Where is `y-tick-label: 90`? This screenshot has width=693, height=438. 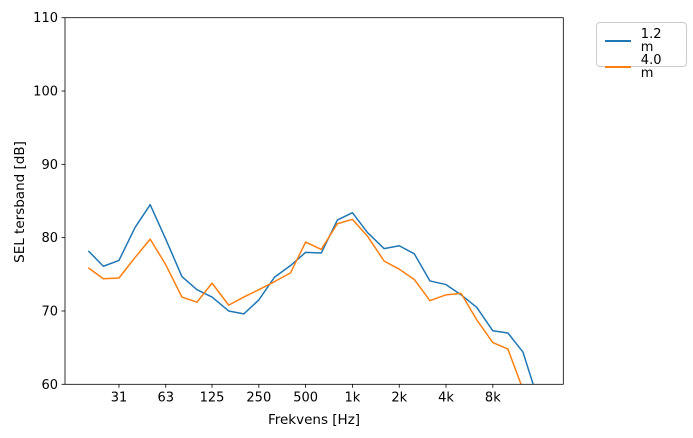 y-tick-label: 90 is located at coordinates (49, 165).